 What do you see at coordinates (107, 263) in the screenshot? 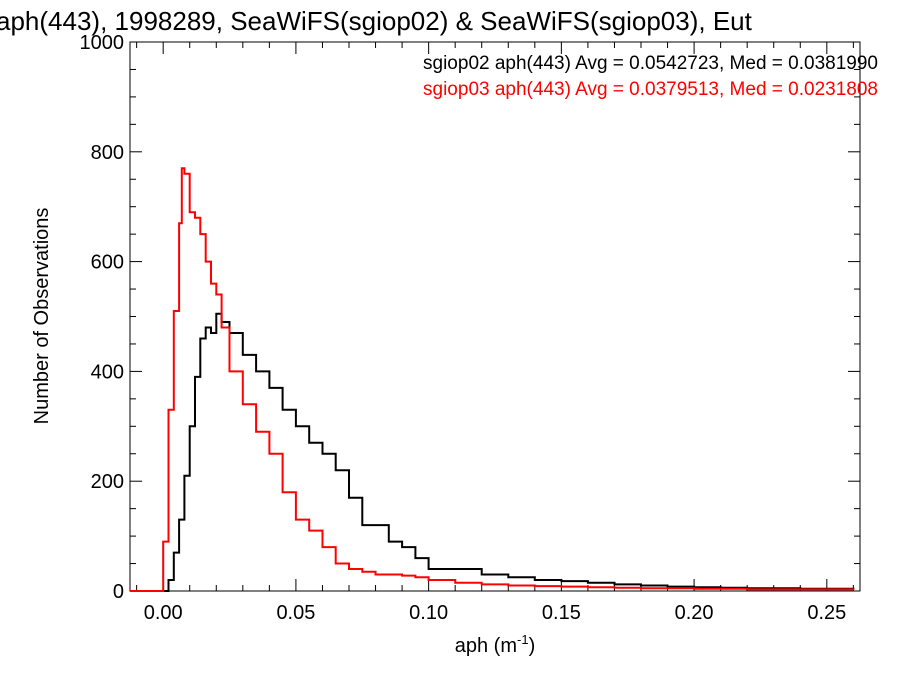
I see `y-tick-label-3: 600` at bounding box center [107, 263].